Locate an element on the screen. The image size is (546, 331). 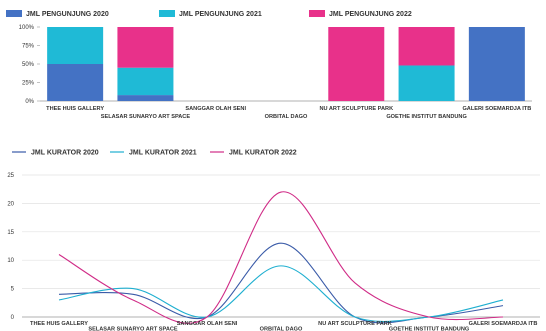
legend-label: JML PENGUNJUNG 2020 is located at coordinates (67, 14).